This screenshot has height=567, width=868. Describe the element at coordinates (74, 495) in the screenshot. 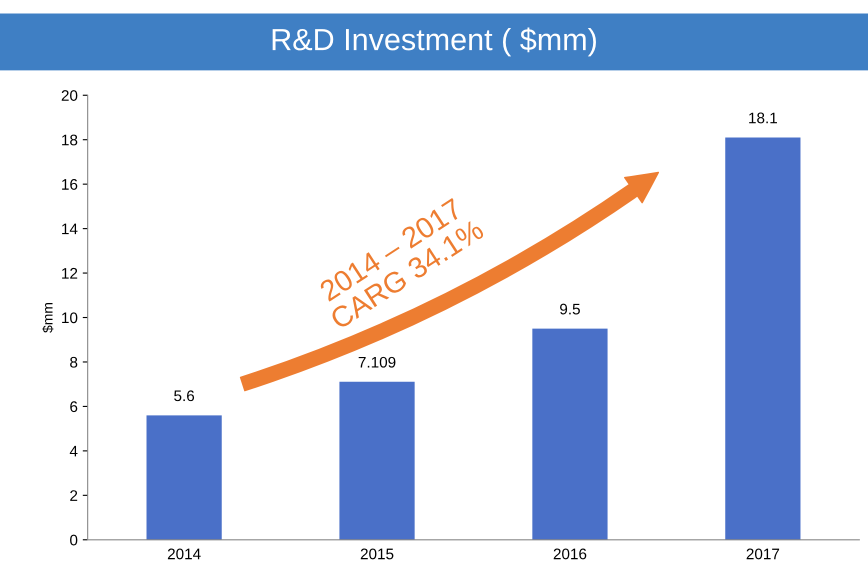

I see `y-tick-label: 2` at that location.